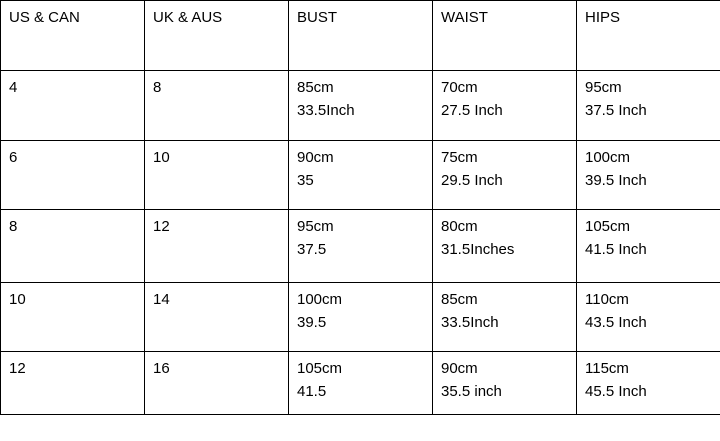  I want to click on table-cell: 95cm 37.5 Inch, so click(648, 105).